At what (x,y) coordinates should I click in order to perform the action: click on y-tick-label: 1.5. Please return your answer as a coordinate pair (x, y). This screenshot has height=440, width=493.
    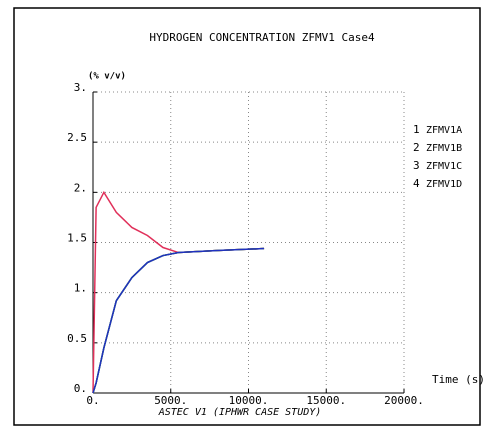
    Looking at the image, I should click on (77, 238).